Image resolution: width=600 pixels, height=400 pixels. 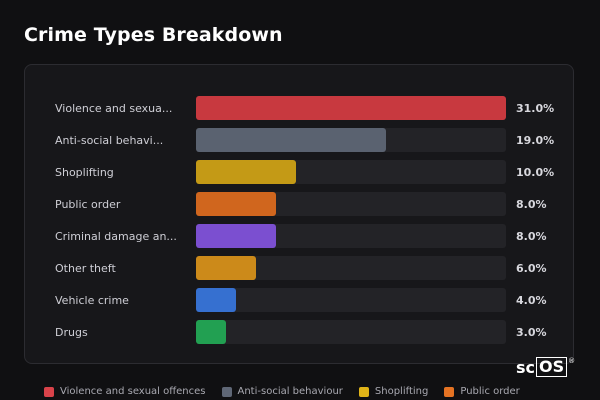 I want to click on scos-logo: sc OS ®, so click(x=545, y=367).